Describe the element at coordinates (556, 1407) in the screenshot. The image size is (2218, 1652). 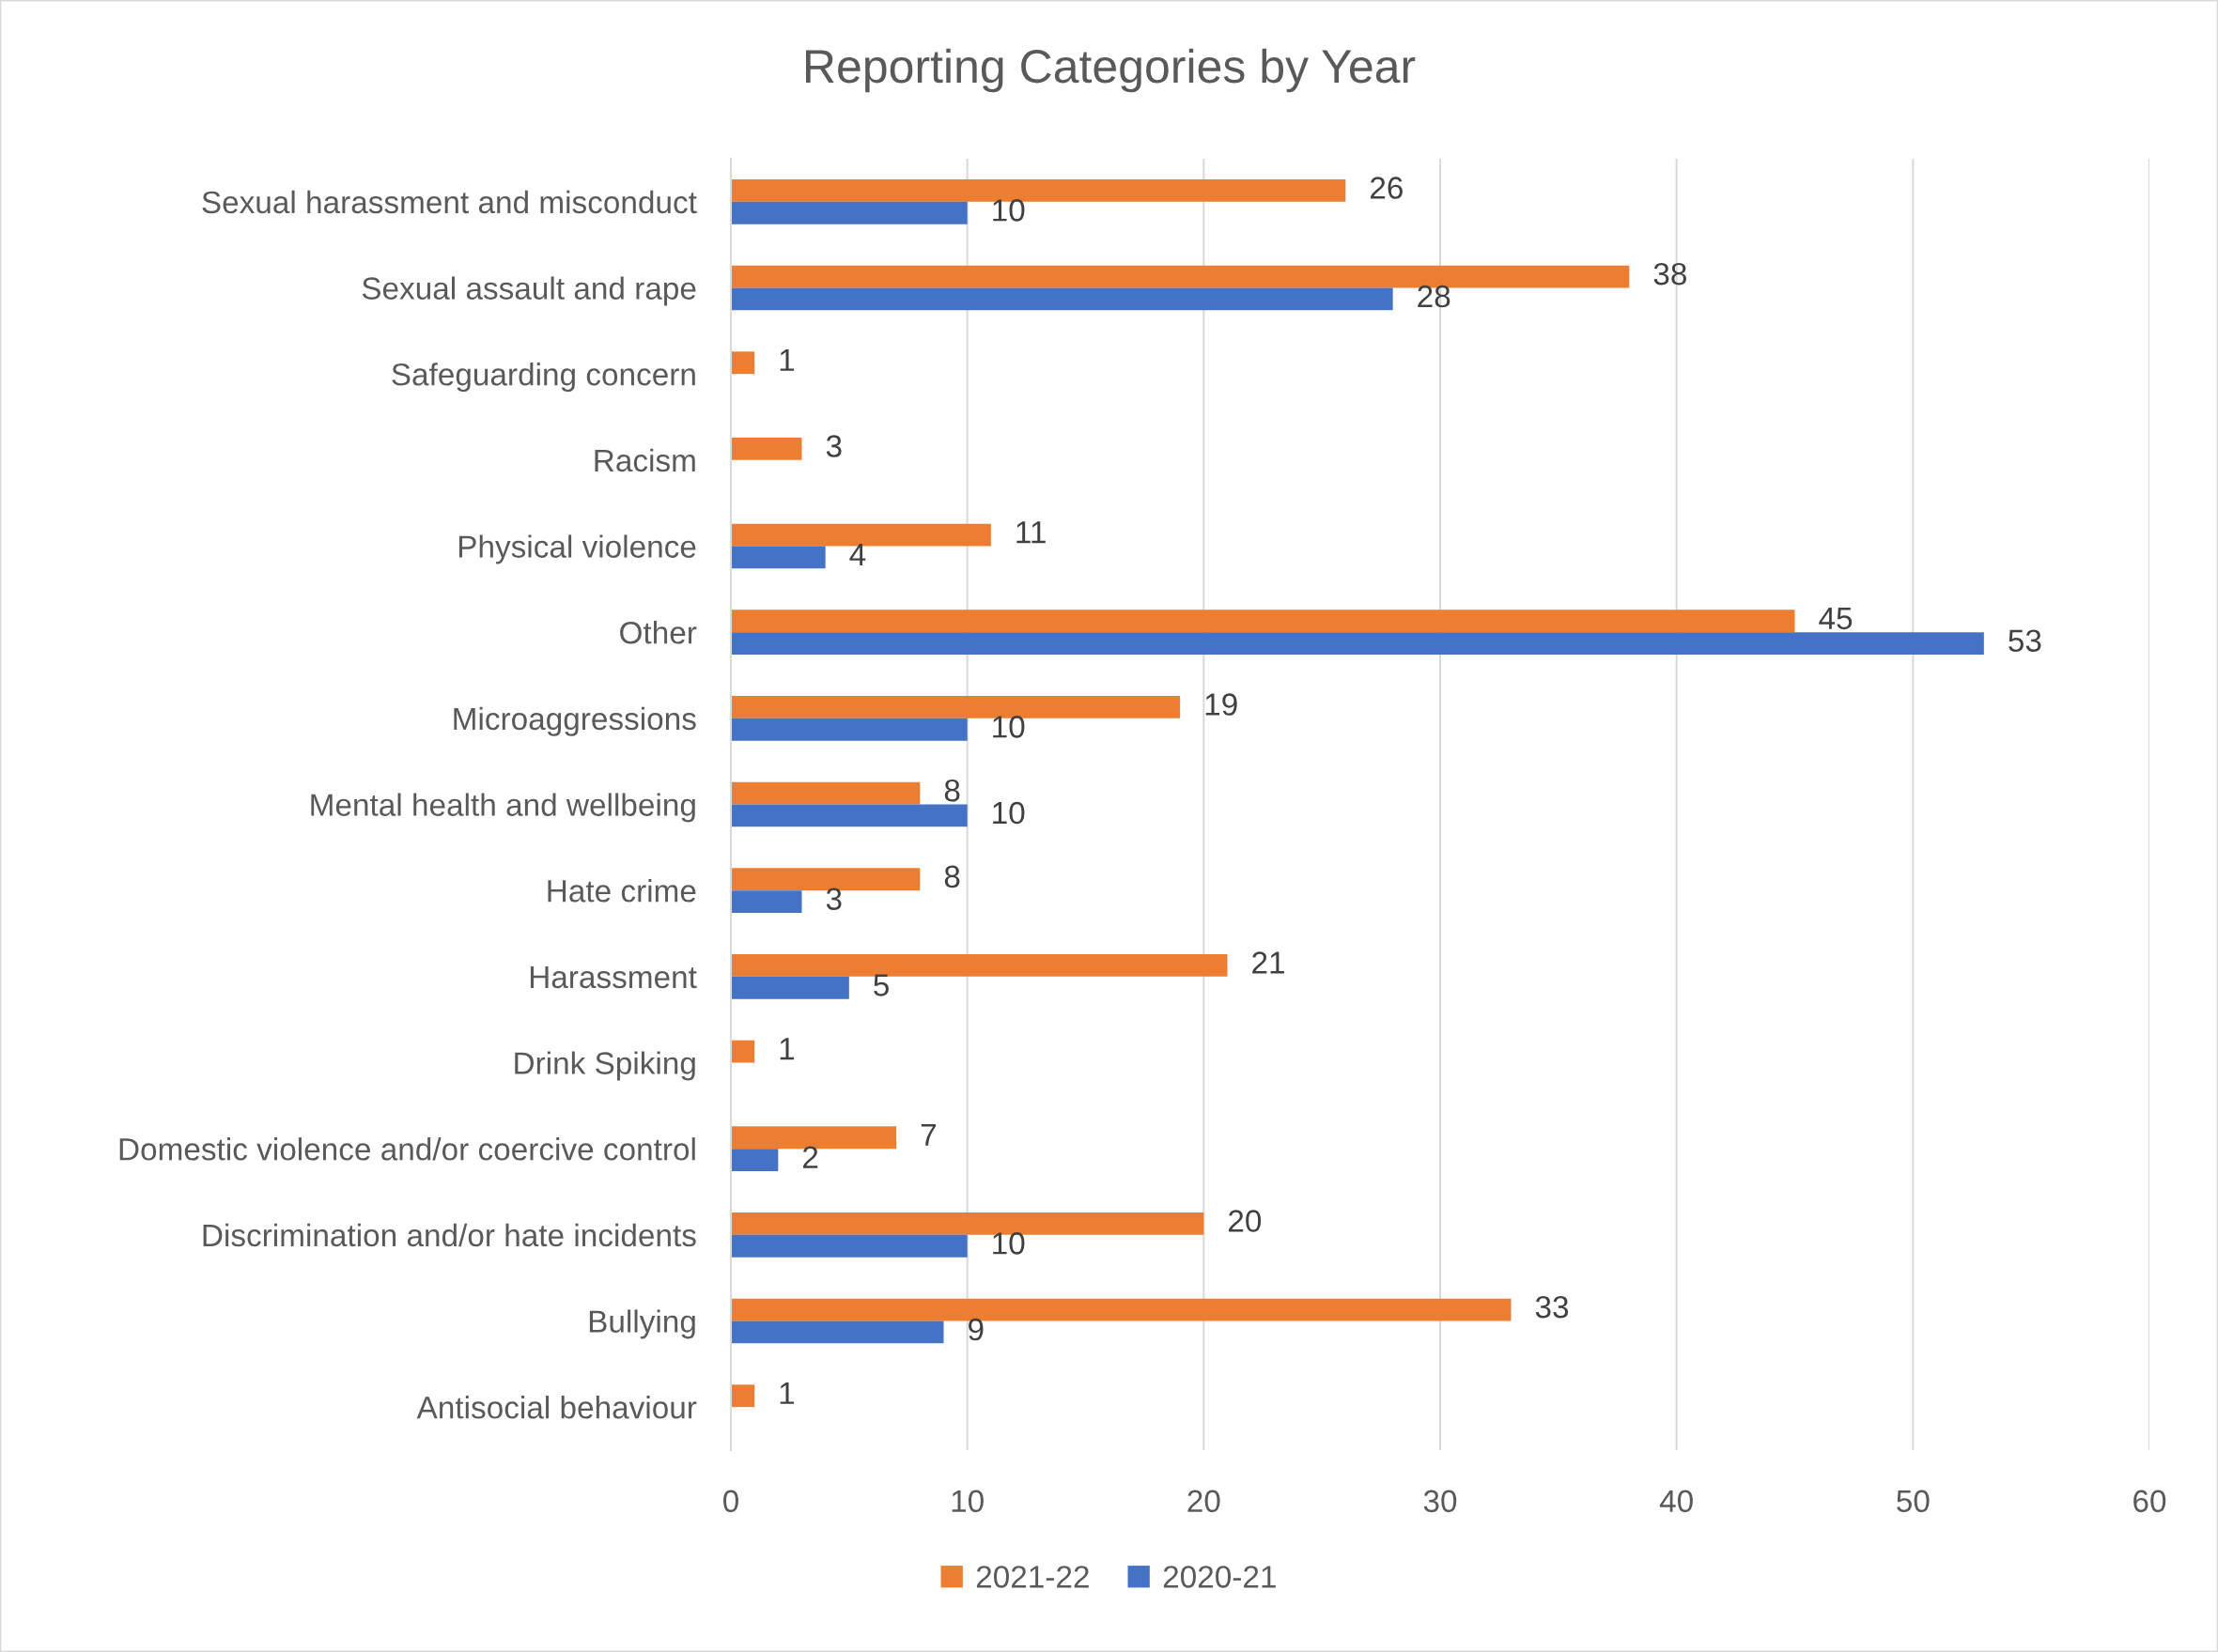
I see `y-tick-label: Antisocial behaviour` at that location.